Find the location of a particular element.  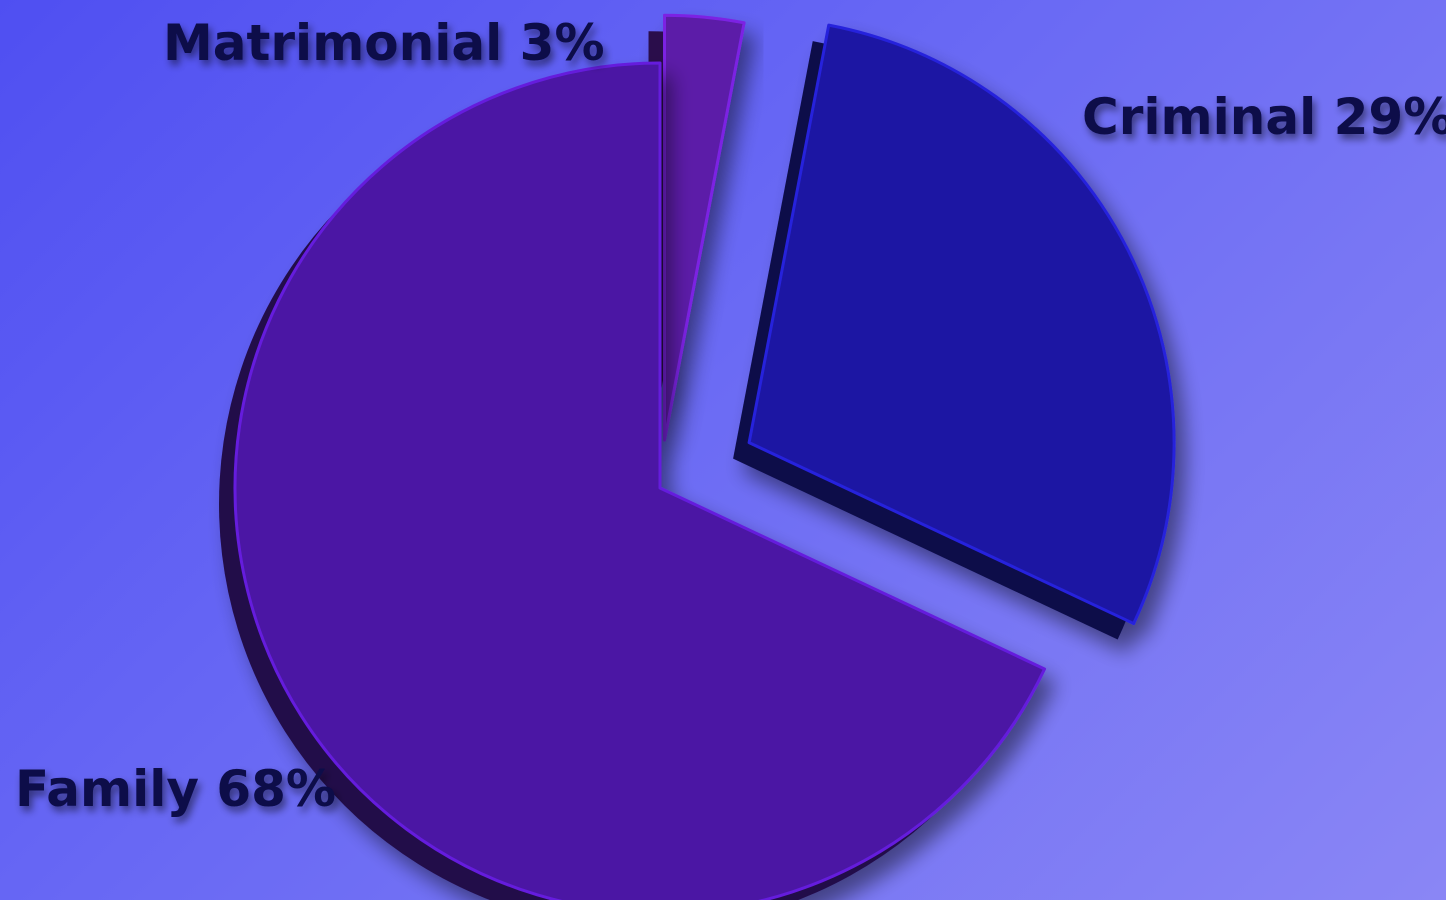

slice-label-criminal: Criminal 29% is located at coordinates (1264, 117).